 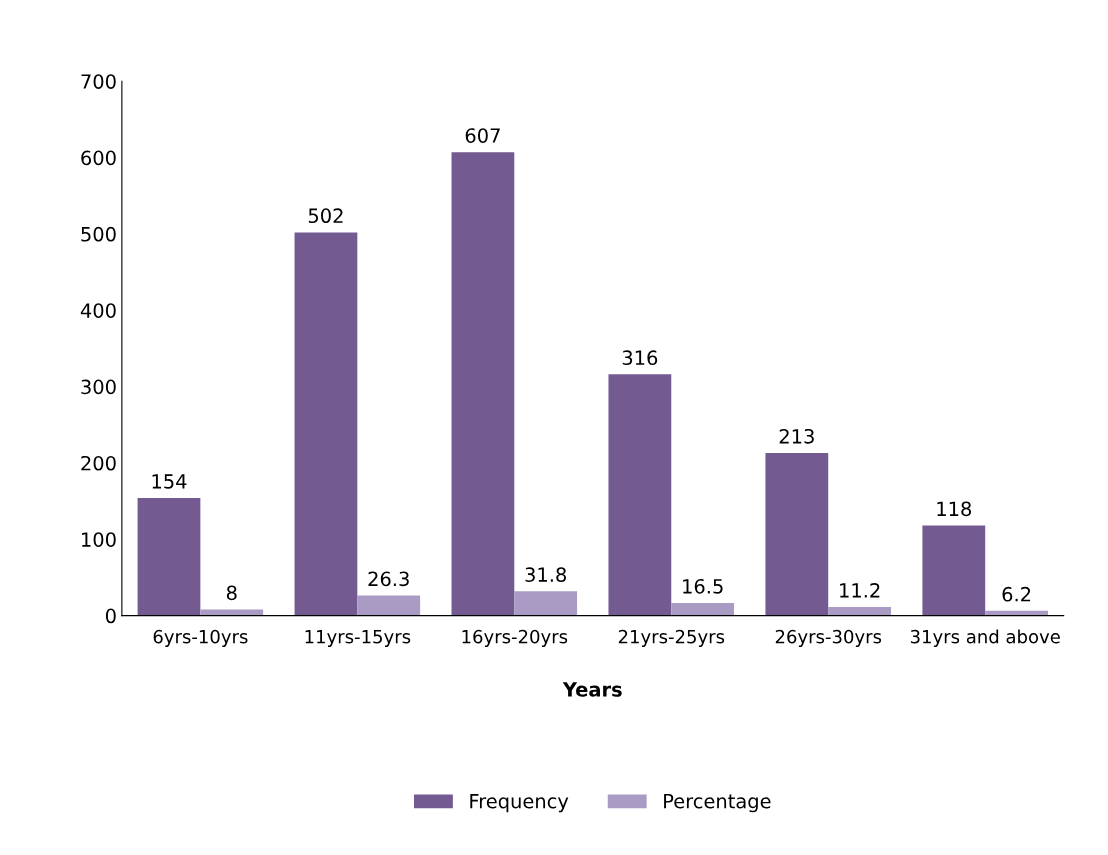 What do you see at coordinates (519, 803) in the screenshot?
I see `legend-label: Frequency` at bounding box center [519, 803].